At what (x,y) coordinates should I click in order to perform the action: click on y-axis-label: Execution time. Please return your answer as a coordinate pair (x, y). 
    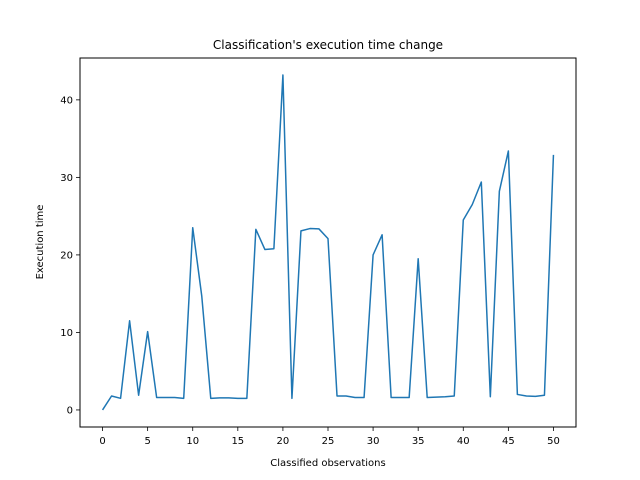
    Looking at the image, I should click on (40, 242).